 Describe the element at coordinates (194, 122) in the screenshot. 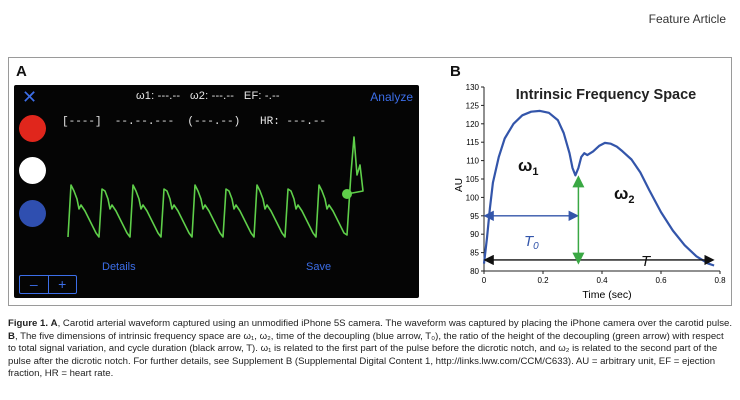

I see `measurement-readout: [----] --.--.--- (---.--) HR: ---.--` at that location.